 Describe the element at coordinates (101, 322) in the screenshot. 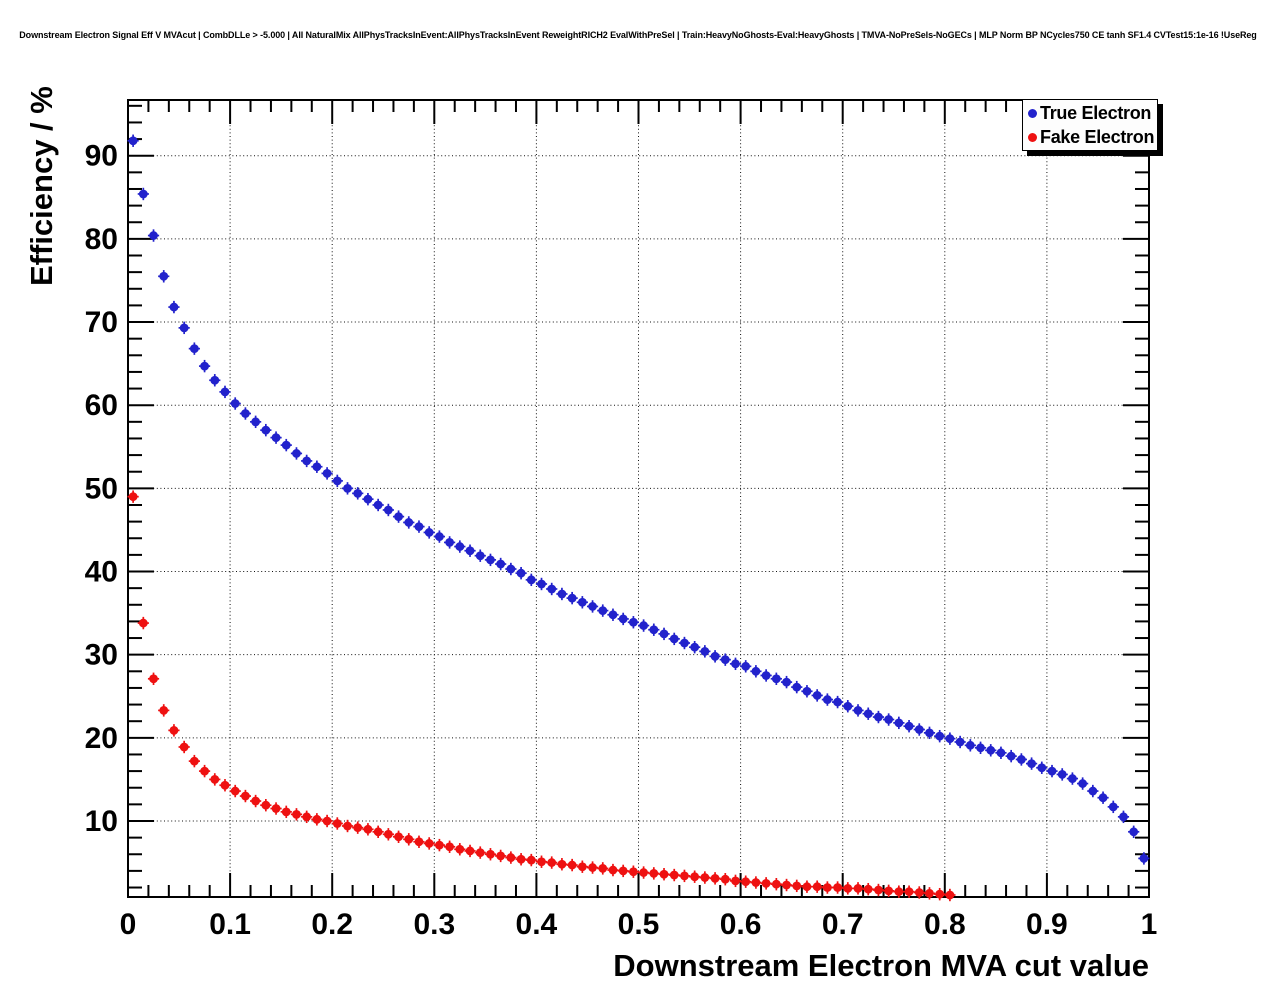

I see `y-tick-label: 70` at that location.